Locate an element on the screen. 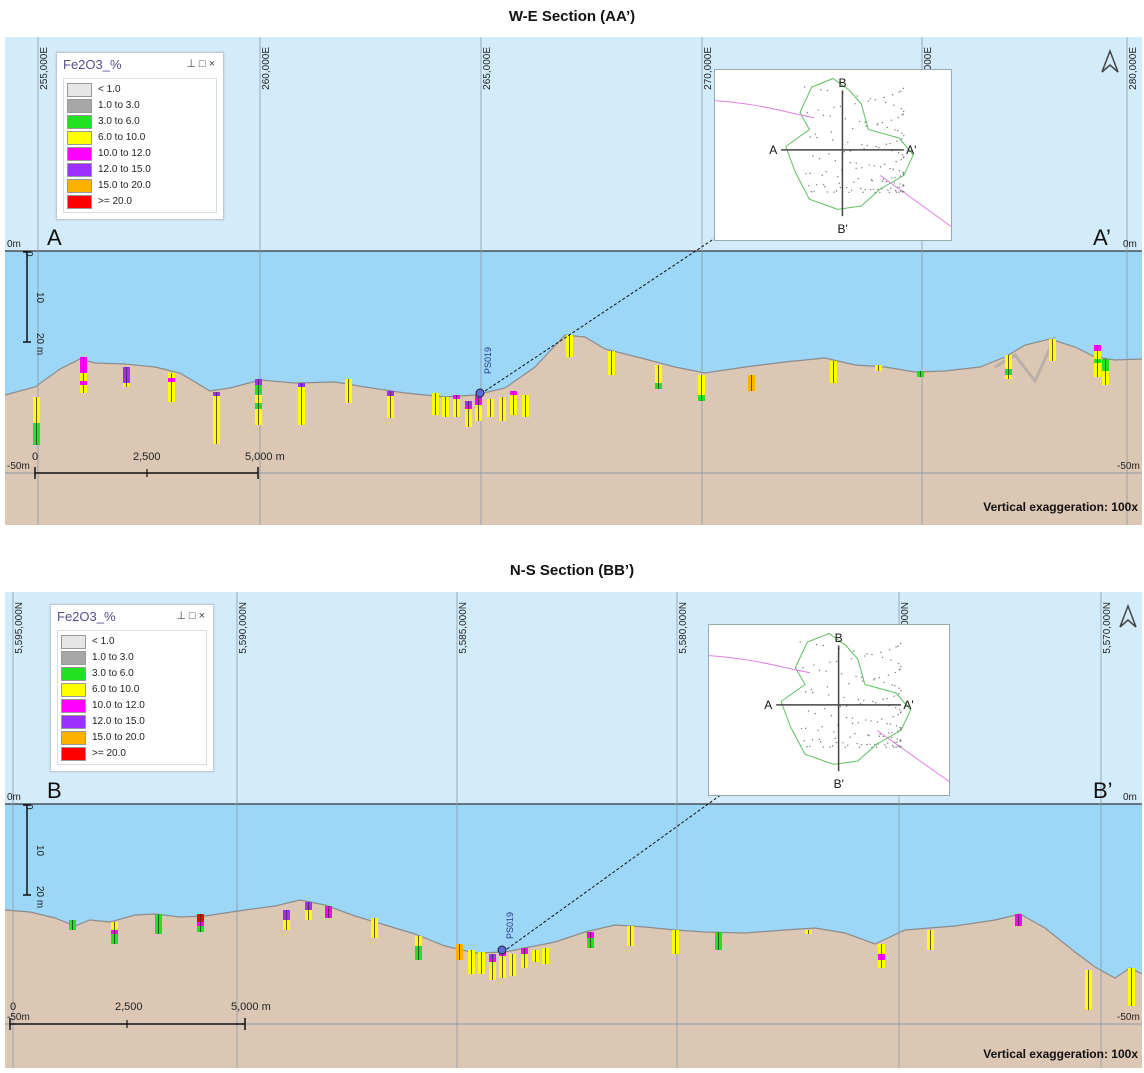  legend-label: < 1.0 is located at coordinates (109, 89).